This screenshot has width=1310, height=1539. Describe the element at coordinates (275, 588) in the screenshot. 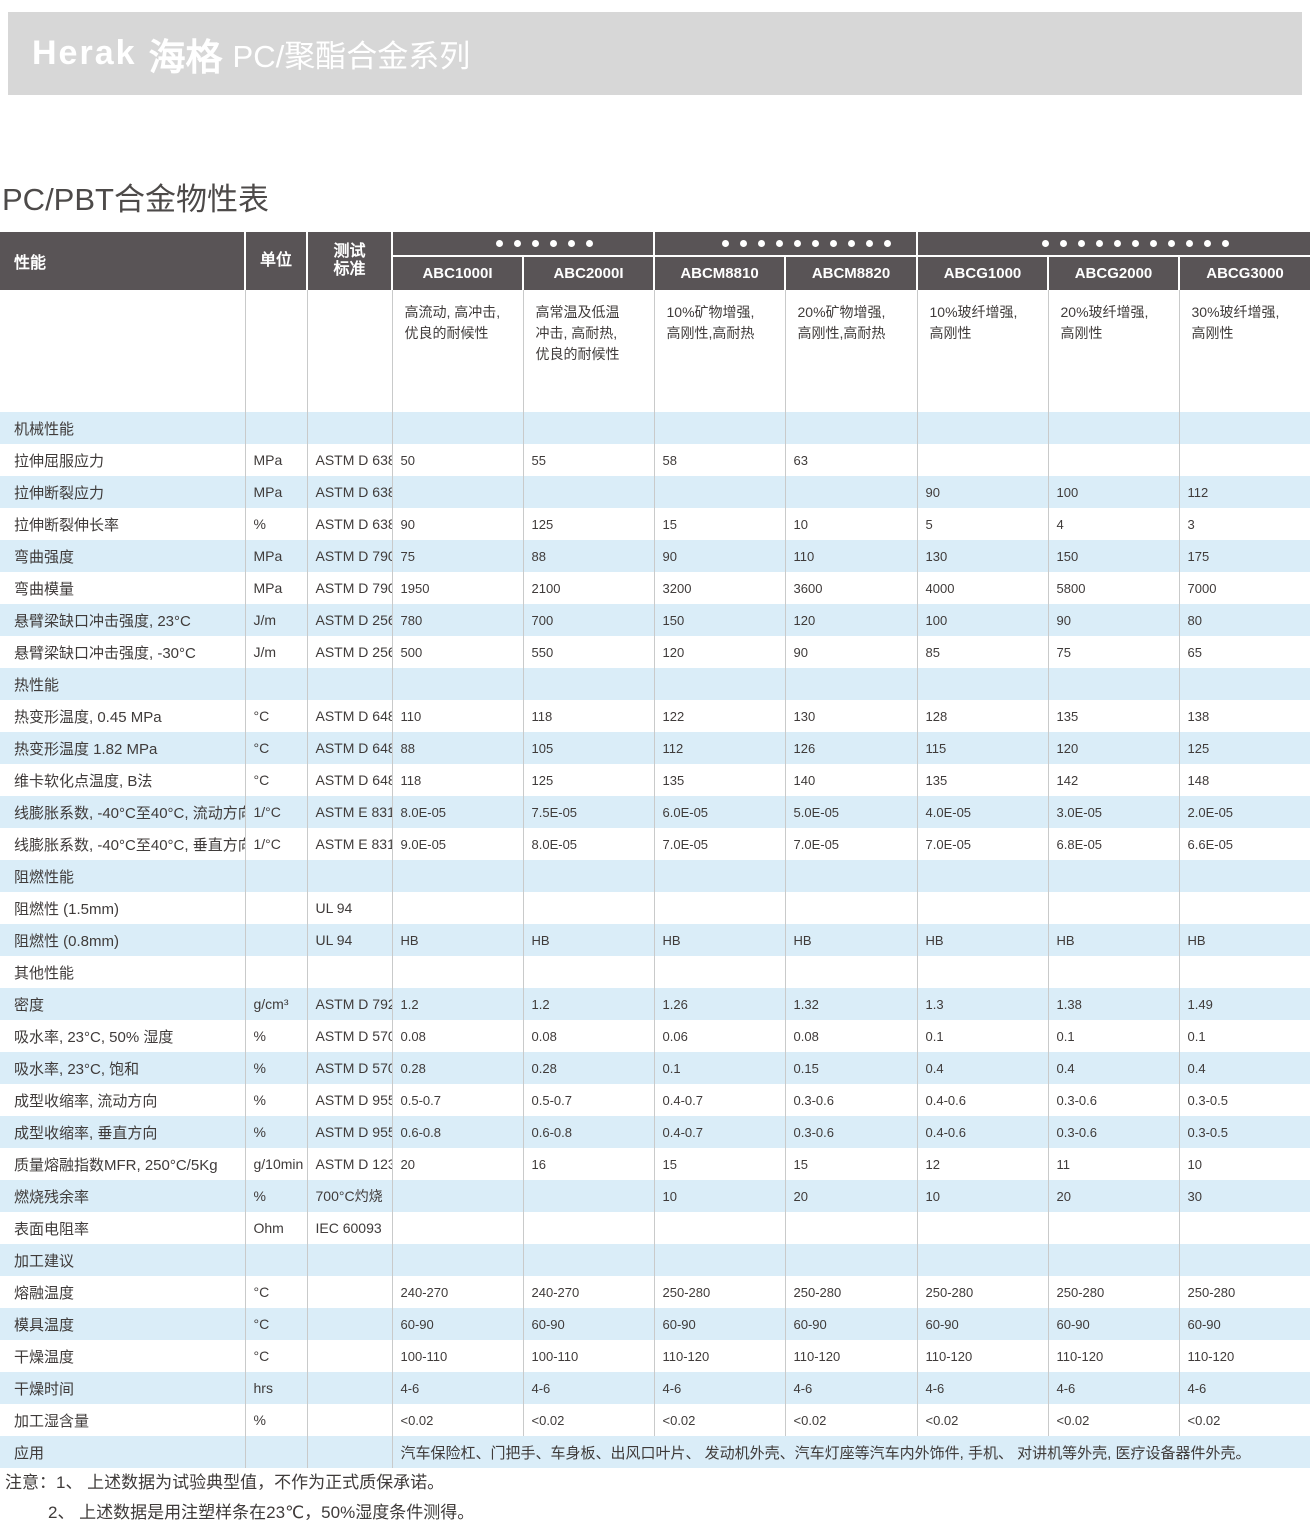

I see `unit-cell: MPa` at that location.